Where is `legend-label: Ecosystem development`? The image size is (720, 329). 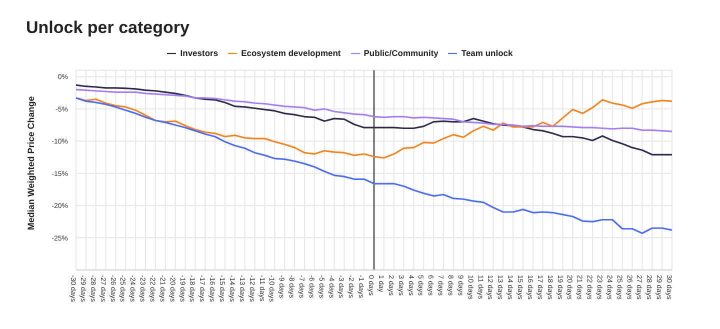
legend-label: Ecosystem development is located at coordinates (291, 53).